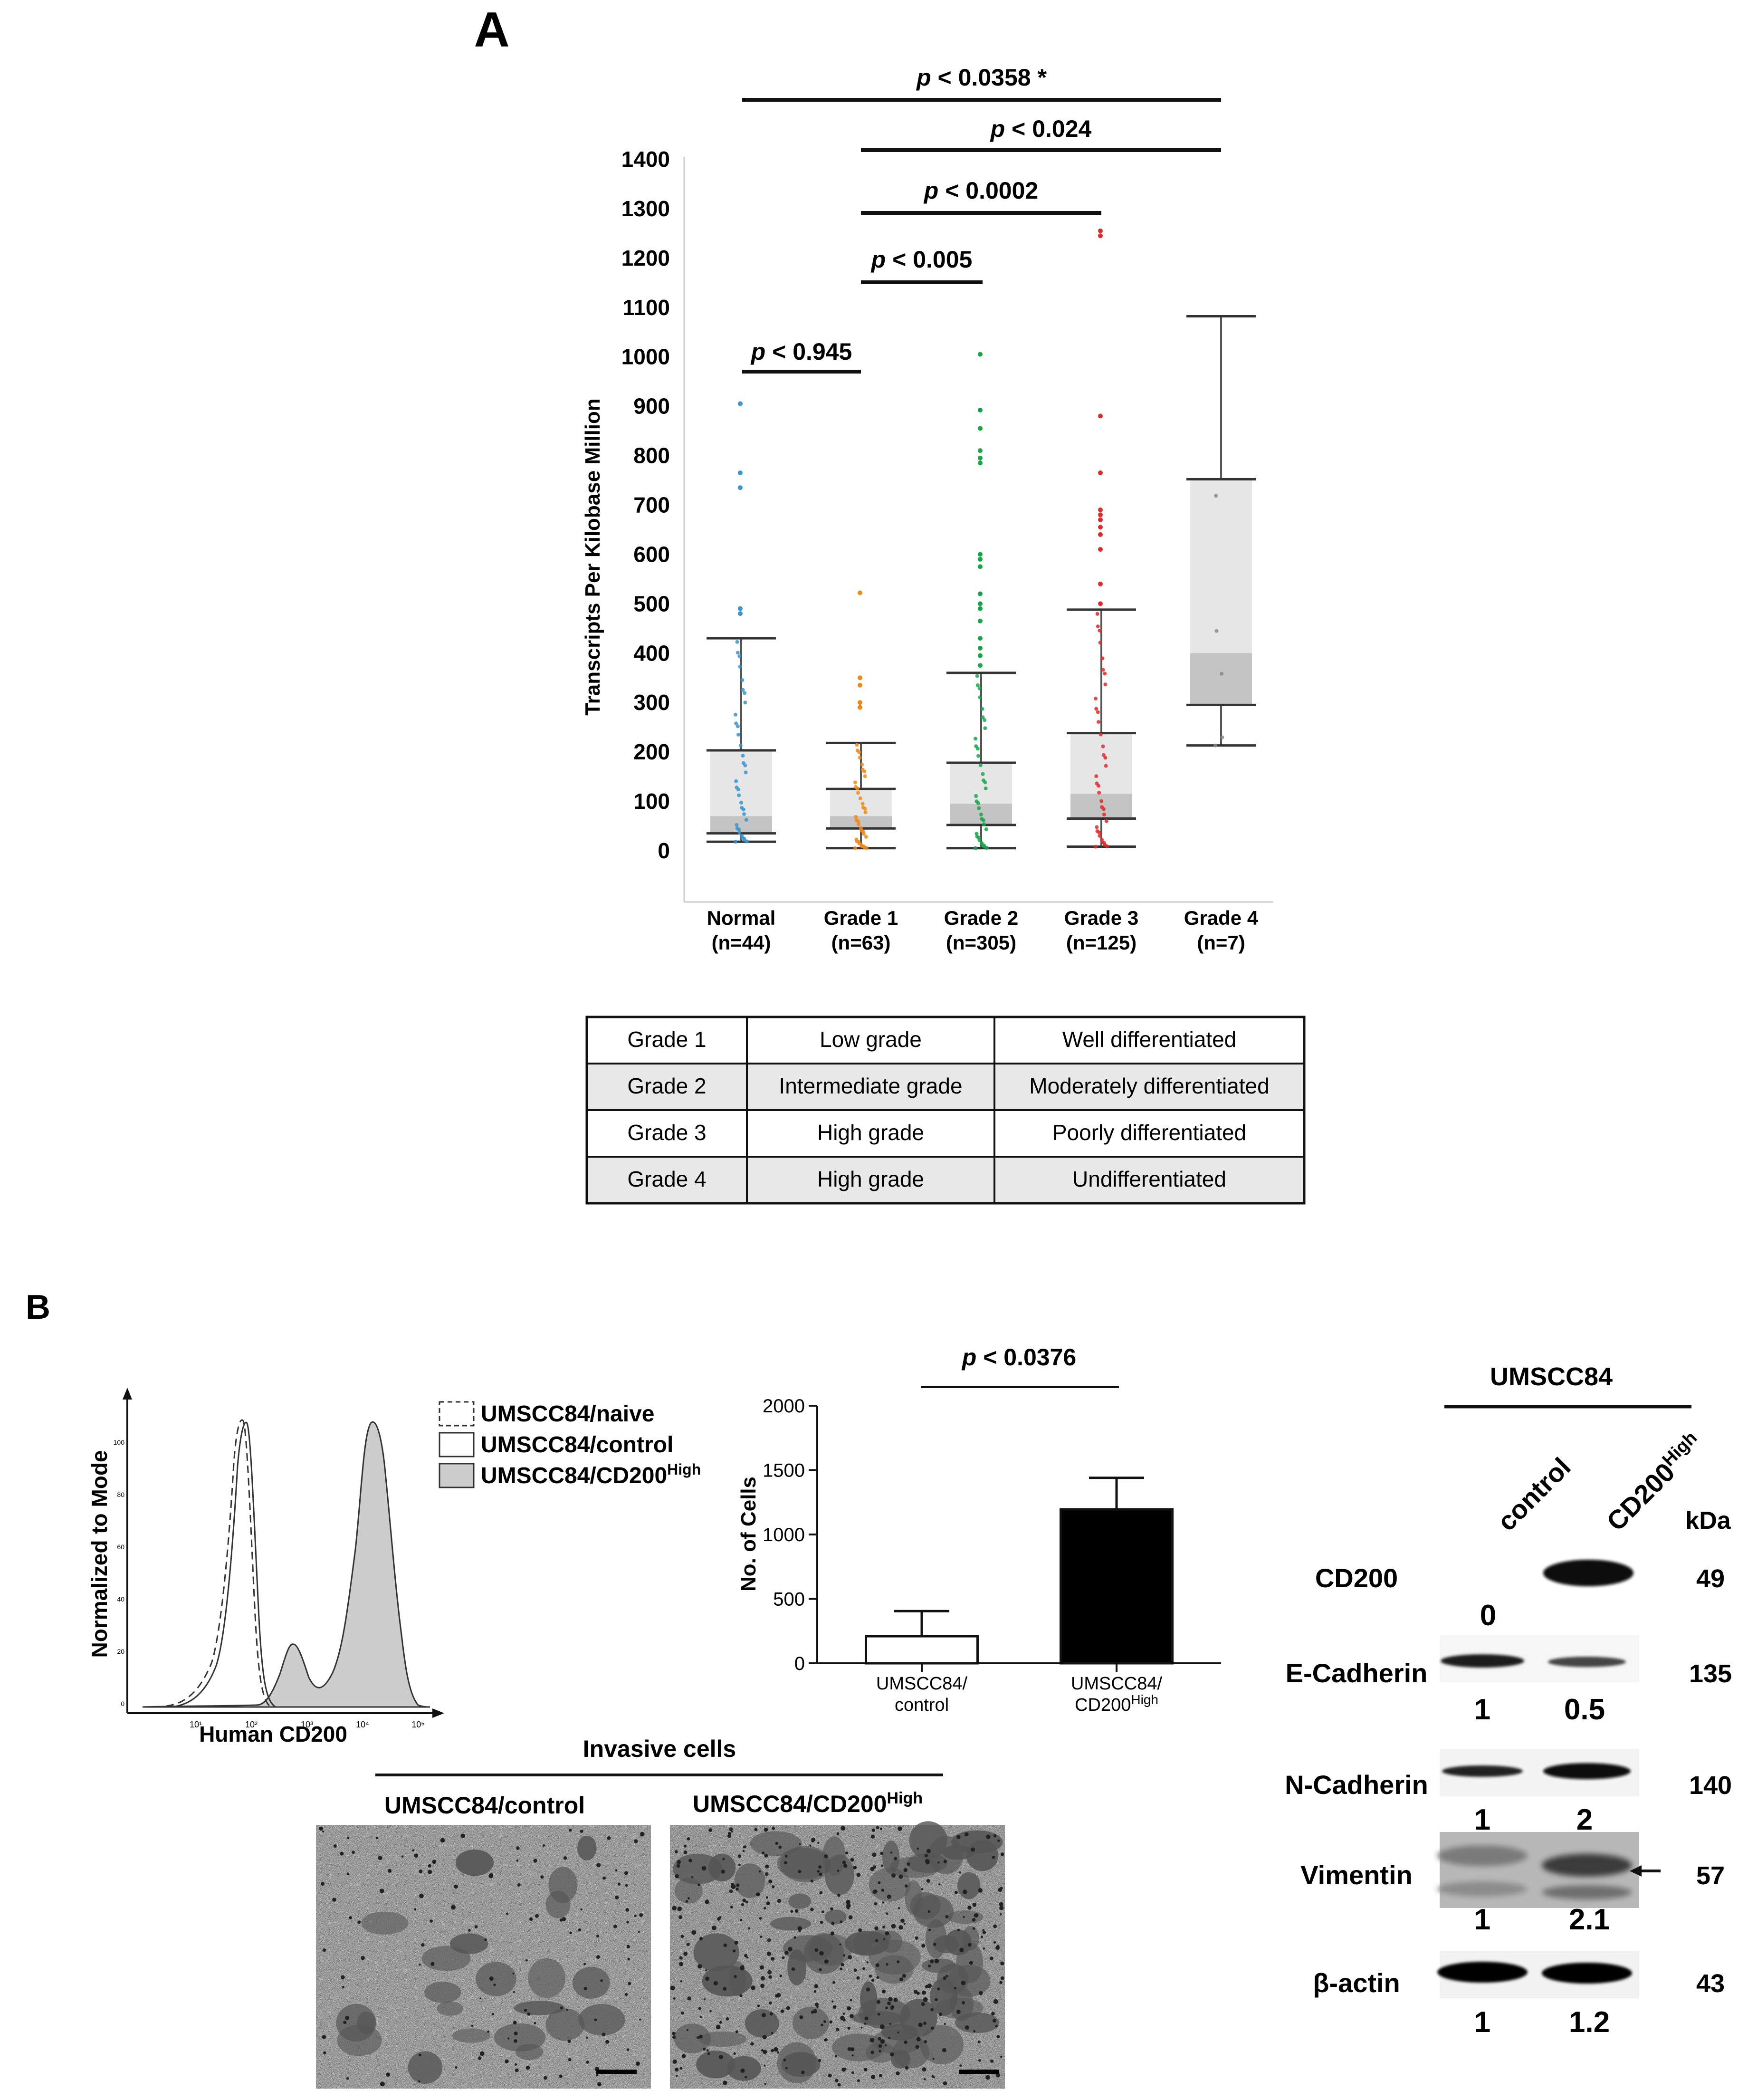 The width and height of the screenshot is (1748, 2100). I want to click on flow-x-tick-label: 10¹, so click(196, 1724).